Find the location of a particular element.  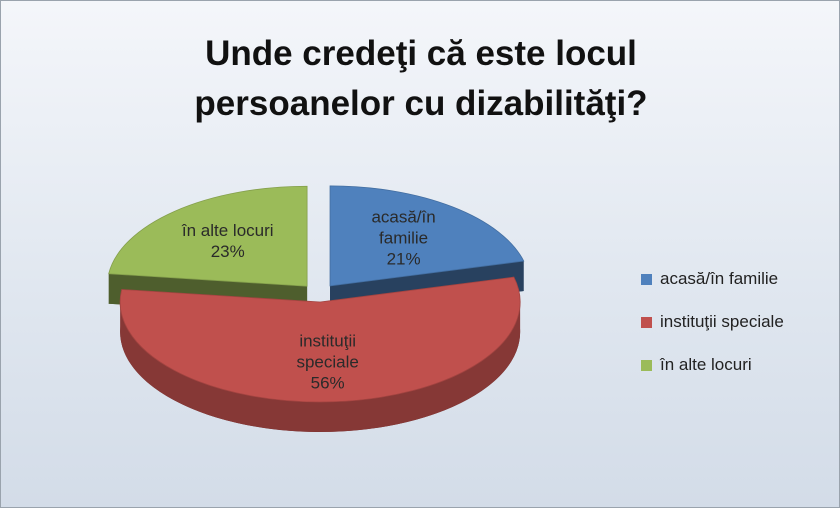

legend-item: în alte locuri is located at coordinates (696, 365).